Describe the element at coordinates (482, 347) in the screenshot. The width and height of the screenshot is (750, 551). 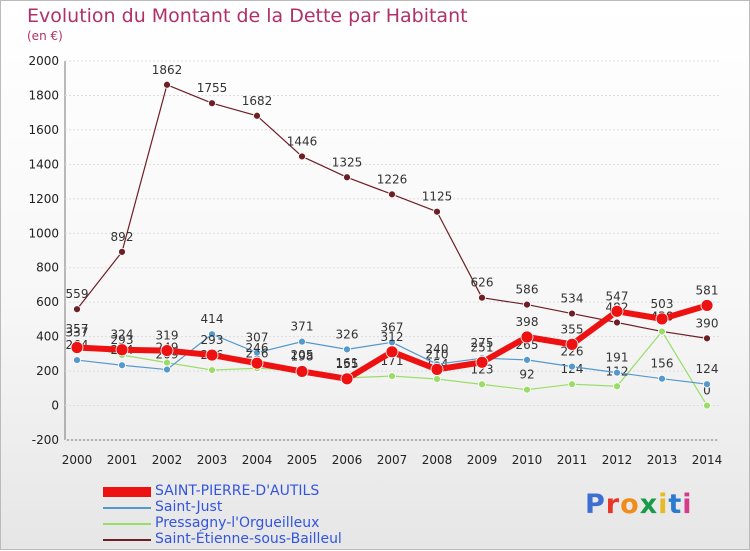
I see `data-label: 251` at that location.